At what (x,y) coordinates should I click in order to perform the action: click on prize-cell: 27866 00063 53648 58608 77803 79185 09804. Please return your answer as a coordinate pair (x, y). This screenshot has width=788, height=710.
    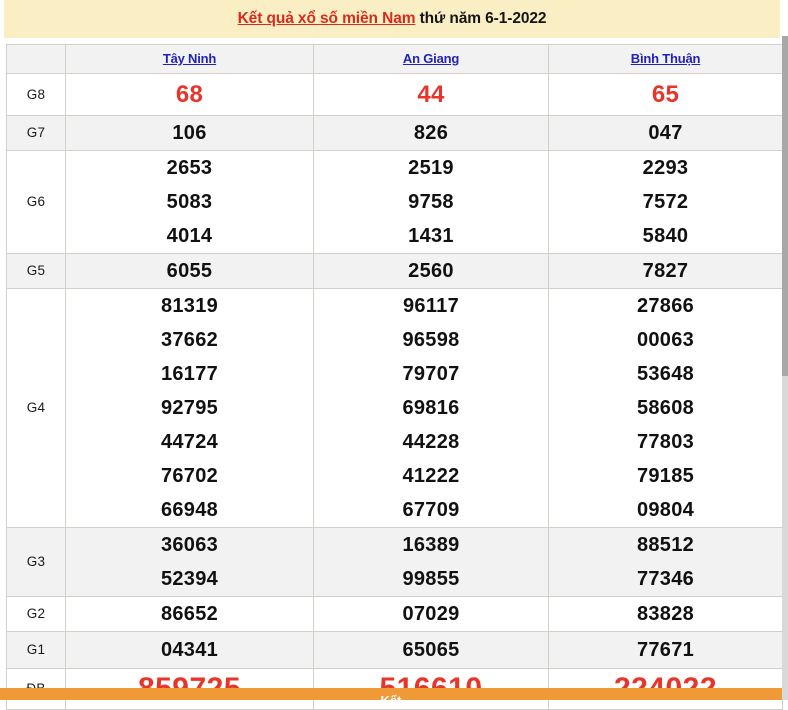
    Looking at the image, I should click on (665, 408).